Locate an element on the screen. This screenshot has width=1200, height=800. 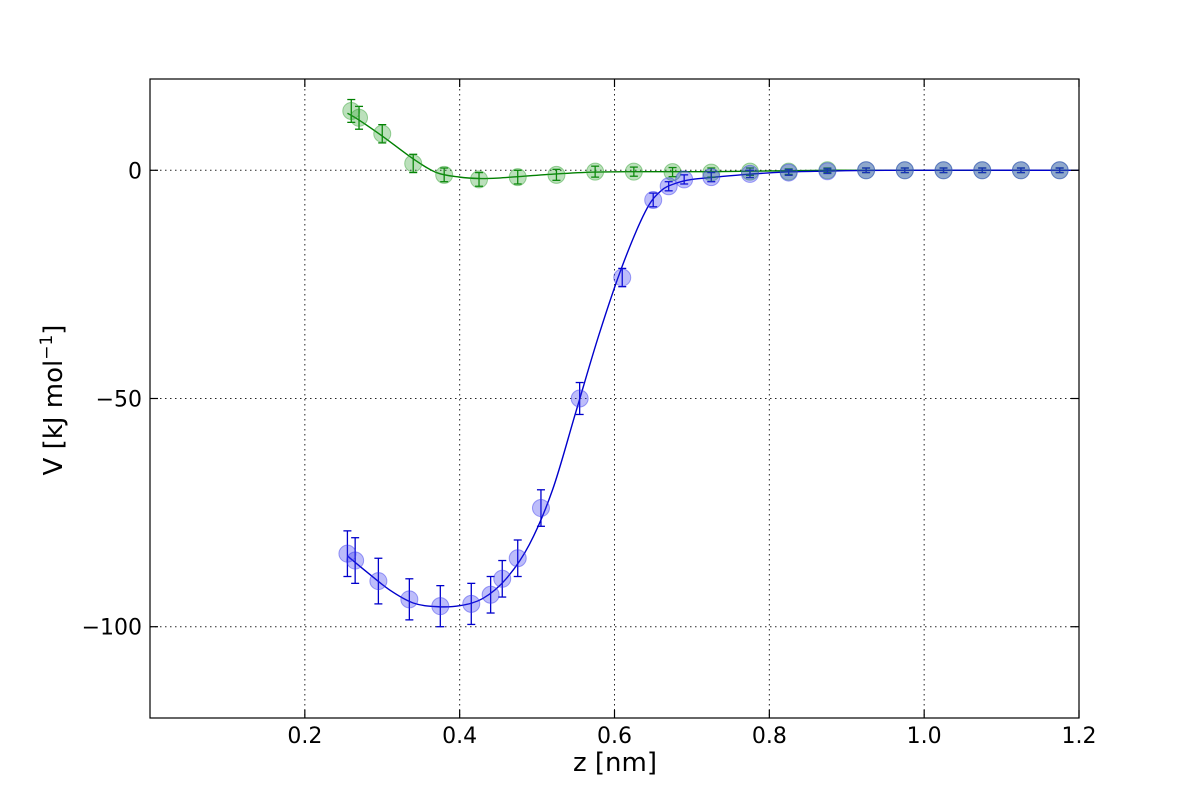
y-tick-label: −100 is located at coordinates (112, 628).